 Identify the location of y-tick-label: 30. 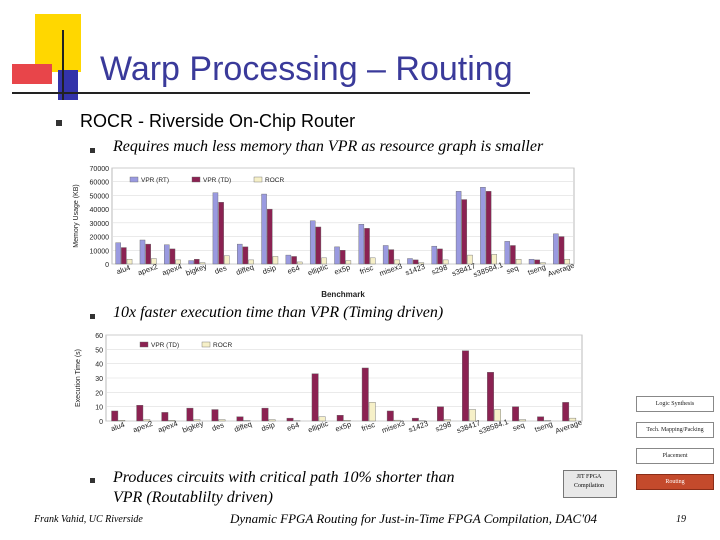
(99, 379).